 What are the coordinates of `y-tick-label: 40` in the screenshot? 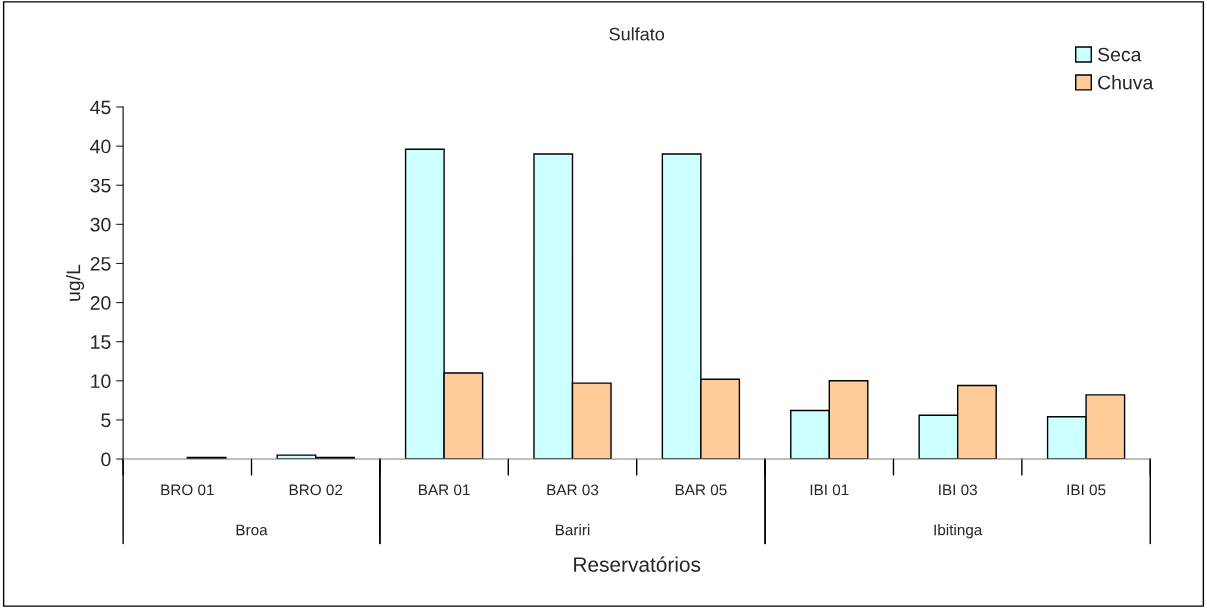 It's located at (100, 146).